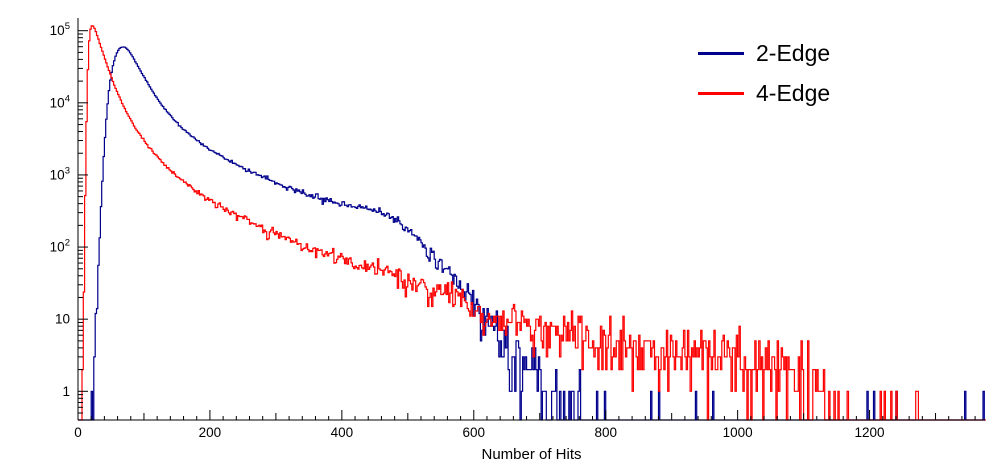 This screenshot has height=472, width=996. Describe the element at coordinates (342, 432) in the screenshot. I see `x-tick-label: 400` at that location.